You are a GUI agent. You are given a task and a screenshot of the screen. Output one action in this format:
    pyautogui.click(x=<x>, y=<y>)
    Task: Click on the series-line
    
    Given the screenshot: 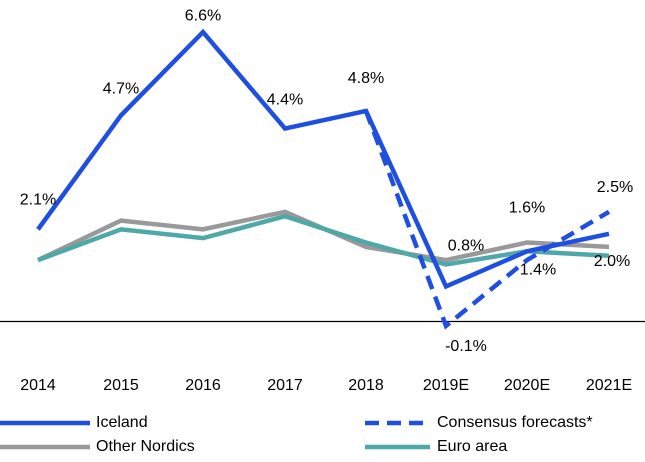 What is the action you would take?
    pyautogui.click(x=323, y=240)
    